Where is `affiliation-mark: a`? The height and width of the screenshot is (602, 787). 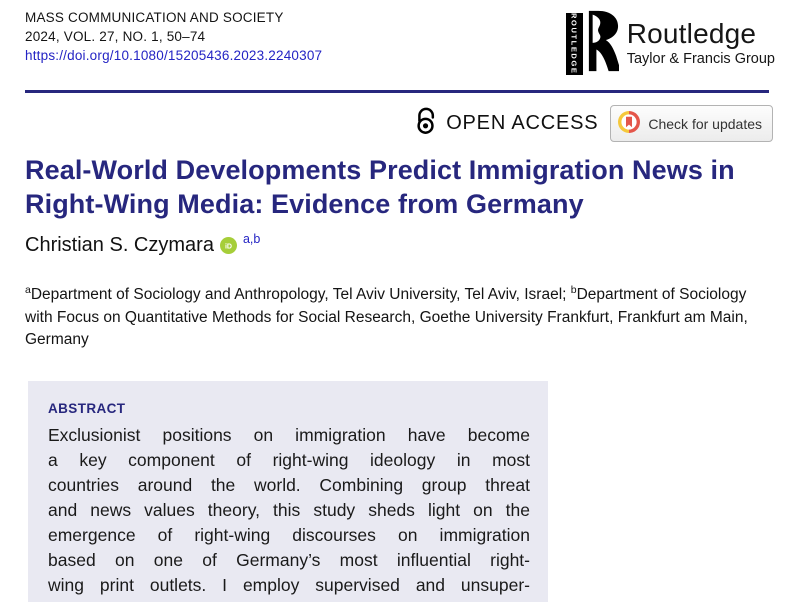 affiliation-mark: a is located at coordinates (28, 290).